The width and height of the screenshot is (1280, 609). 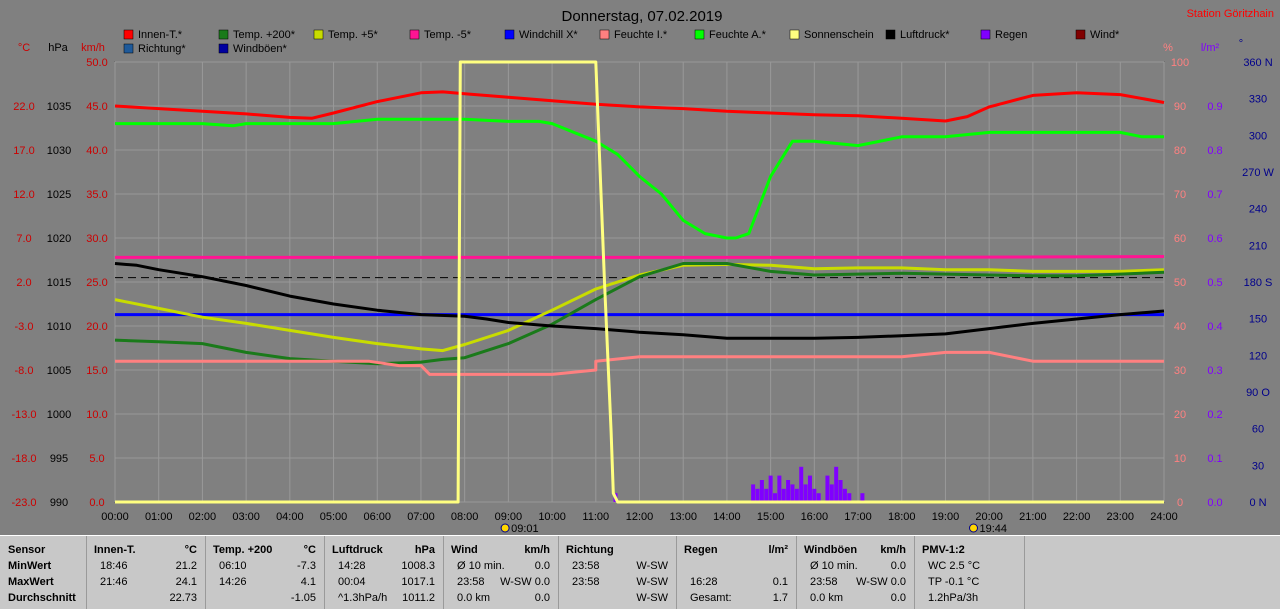 I want to click on stats-cell-value: 1011.2, so click(x=418, y=598).